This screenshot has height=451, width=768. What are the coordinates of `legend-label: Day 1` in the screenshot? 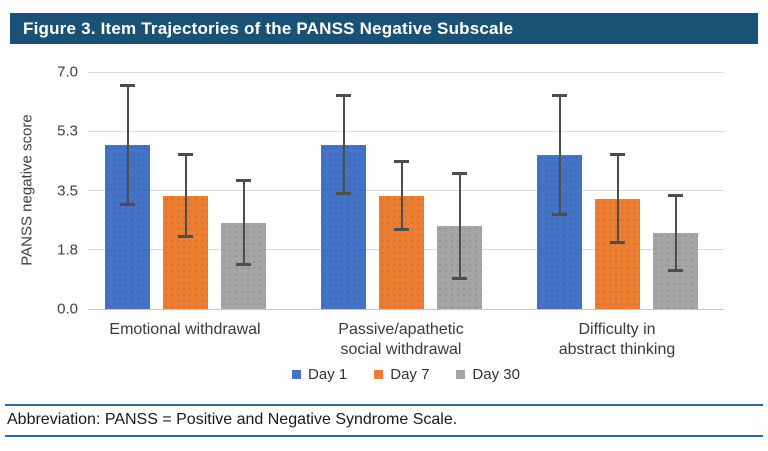 It's located at (328, 374).